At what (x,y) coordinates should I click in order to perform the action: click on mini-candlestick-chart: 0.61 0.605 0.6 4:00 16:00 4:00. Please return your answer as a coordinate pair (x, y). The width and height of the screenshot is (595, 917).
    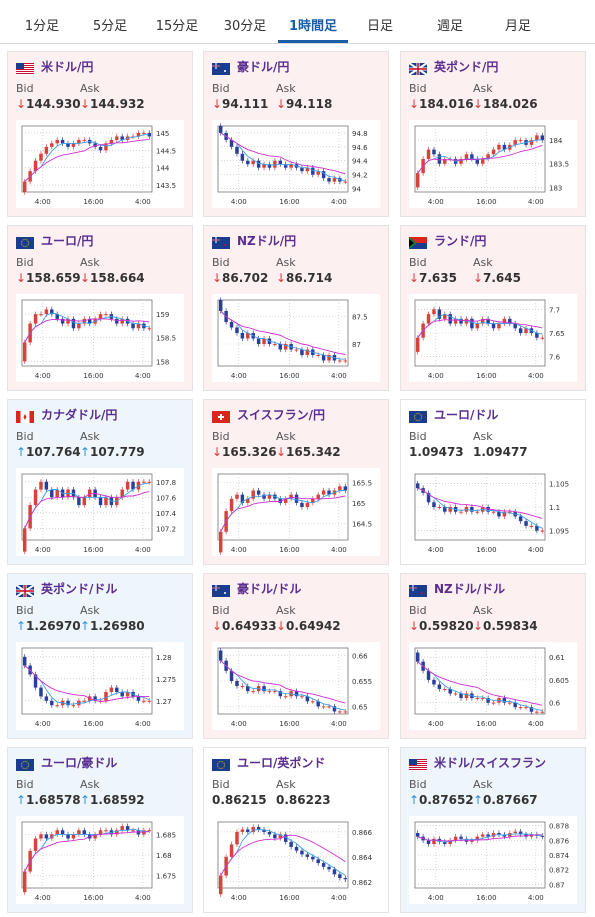
    Looking at the image, I should click on (493, 686).